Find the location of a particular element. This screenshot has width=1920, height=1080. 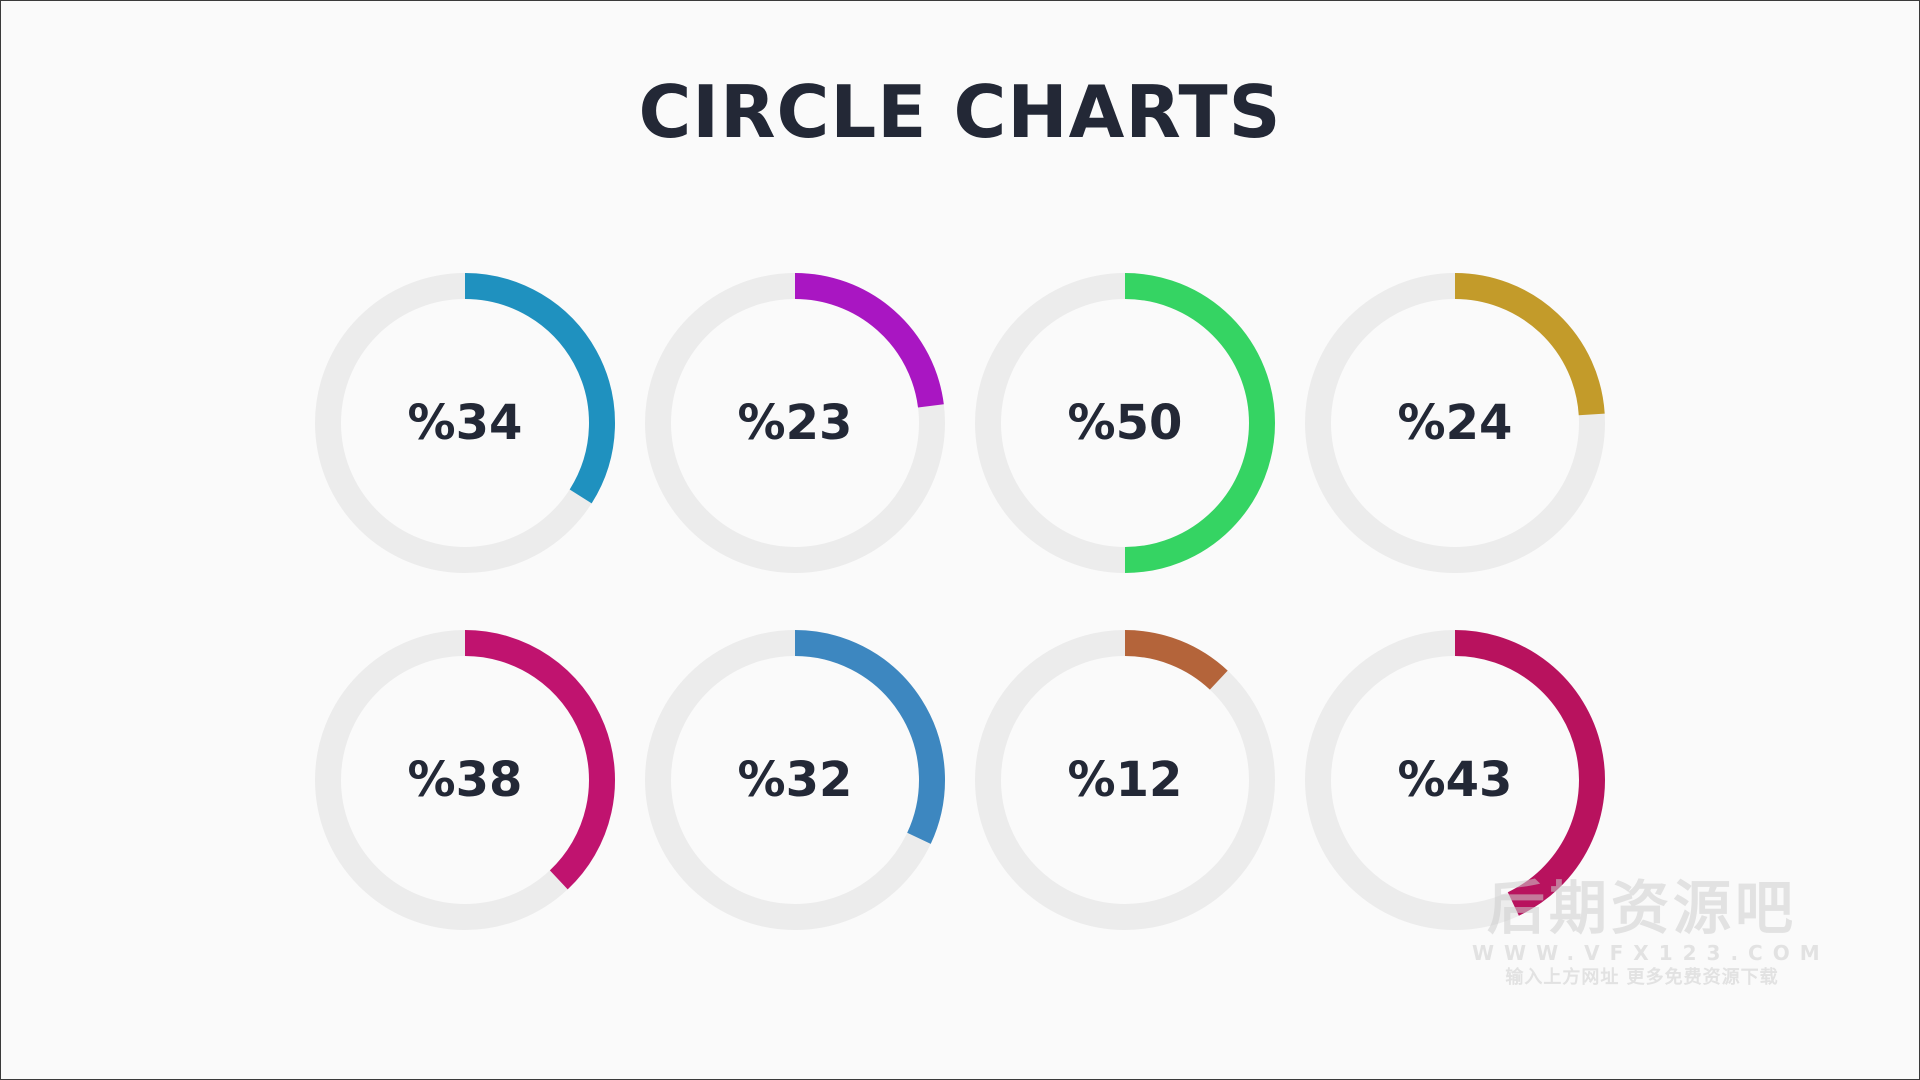

percent-label: %34 is located at coordinates (465, 423).